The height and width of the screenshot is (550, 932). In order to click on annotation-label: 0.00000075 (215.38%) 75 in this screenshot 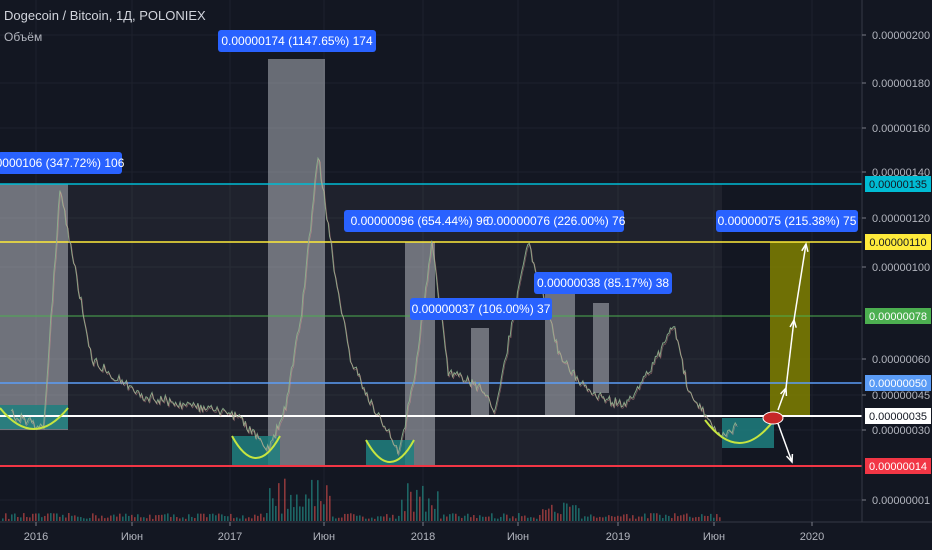, I will do `click(787, 221)`.